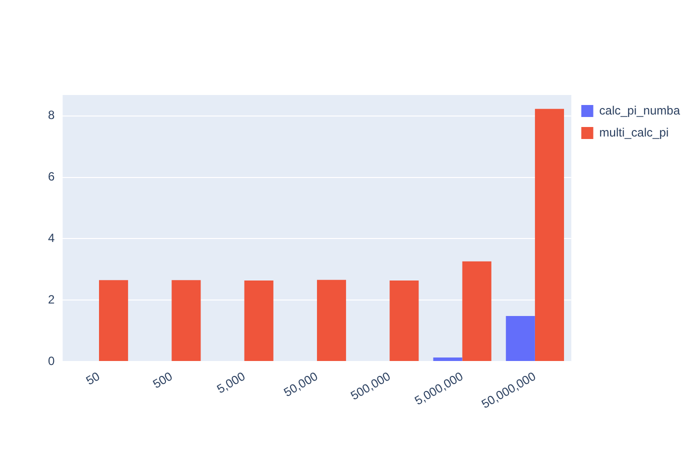 The width and height of the screenshot is (700, 450). I want to click on x-tick-label: 50, so click(93, 378).